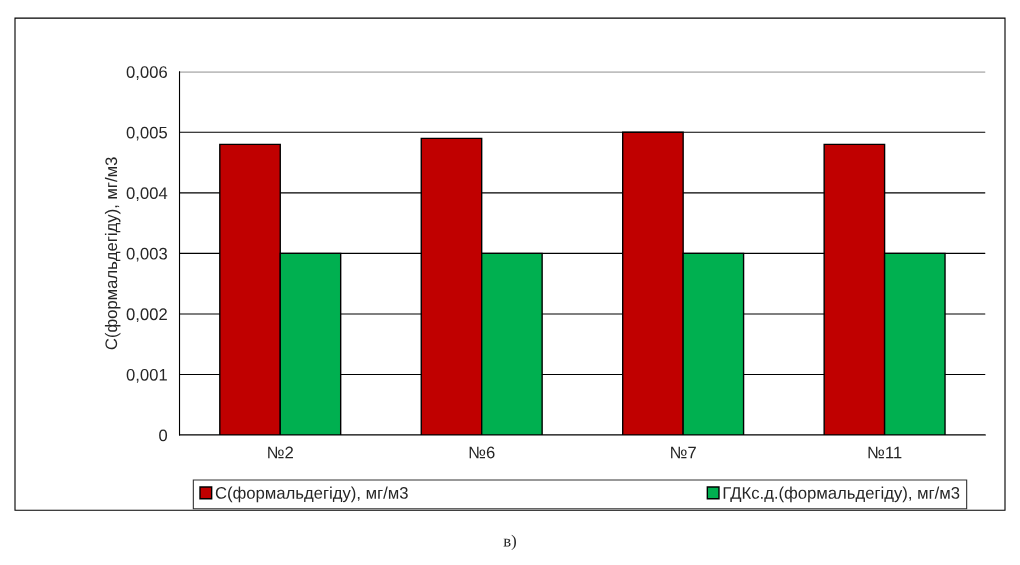 The image size is (1020, 565). What do you see at coordinates (683, 452) in the screenshot?
I see `x-tick-label: №7` at bounding box center [683, 452].